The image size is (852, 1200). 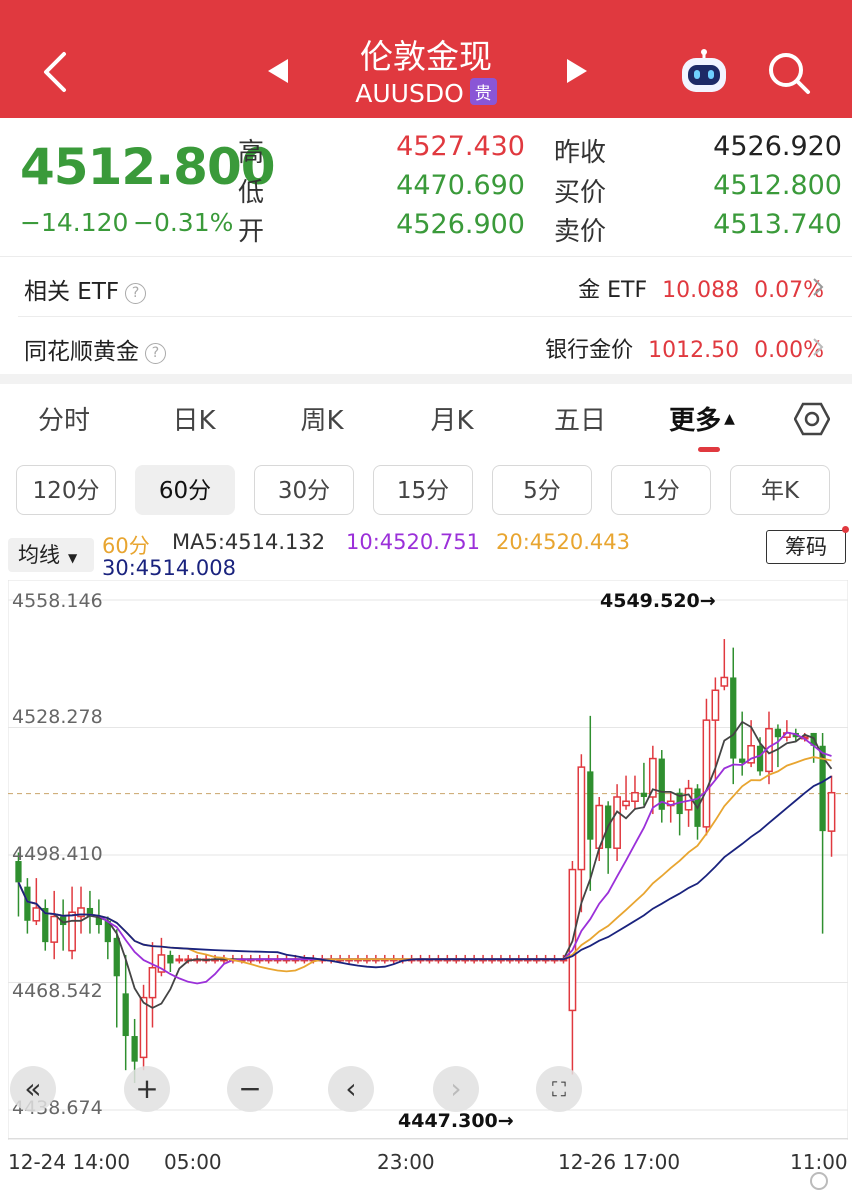 I want to click on bank-gold-name: 银行金价, so click(x=589, y=350).